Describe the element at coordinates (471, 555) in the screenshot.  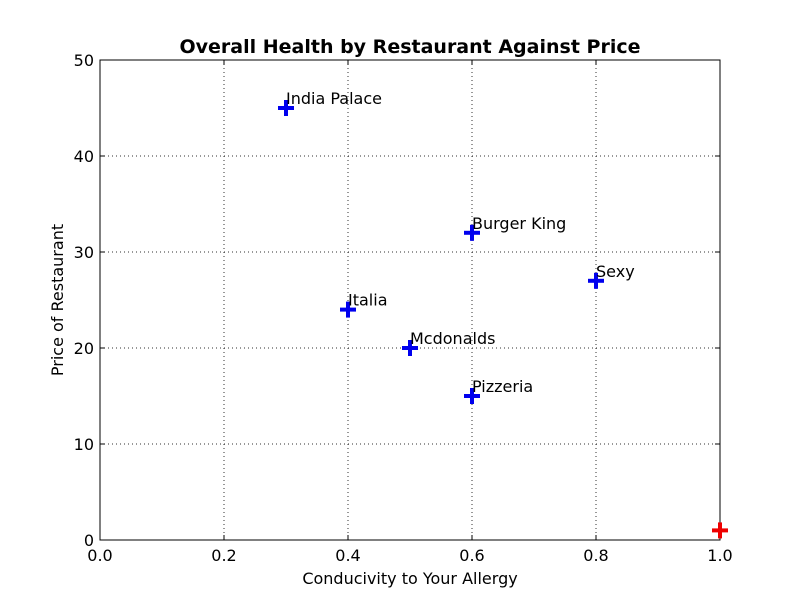
I see `x-tick-label: 0.6` at that location.